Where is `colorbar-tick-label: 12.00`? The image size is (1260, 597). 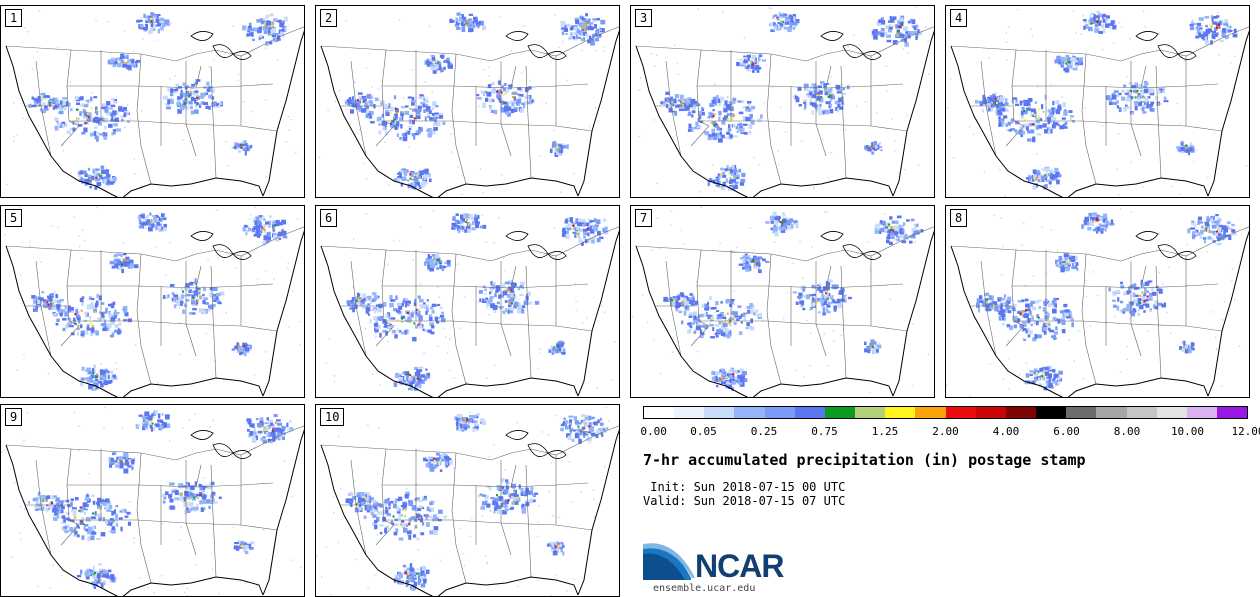 colorbar-tick-label: 12.00 is located at coordinates (1245, 431).